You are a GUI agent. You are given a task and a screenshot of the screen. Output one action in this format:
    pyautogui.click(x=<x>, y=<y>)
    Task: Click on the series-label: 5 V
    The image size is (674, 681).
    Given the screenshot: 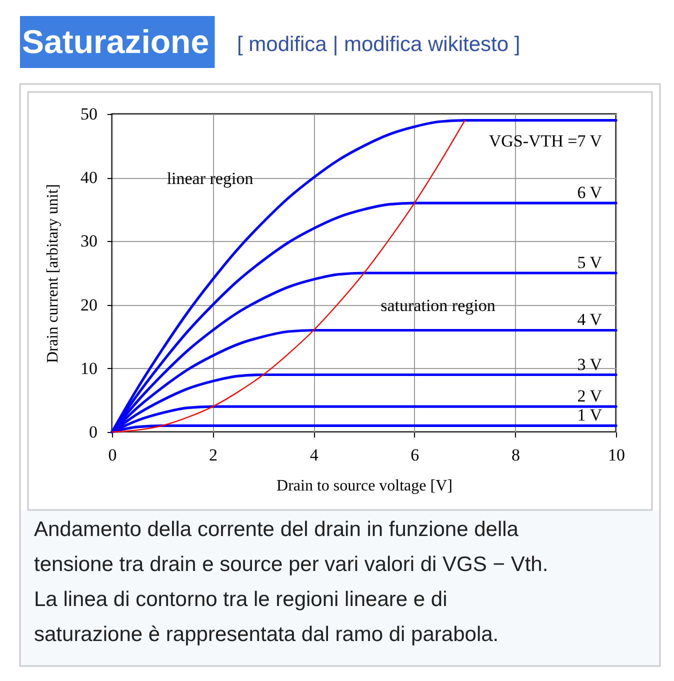 What is the action you would take?
    pyautogui.click(x=590, y=262)
    